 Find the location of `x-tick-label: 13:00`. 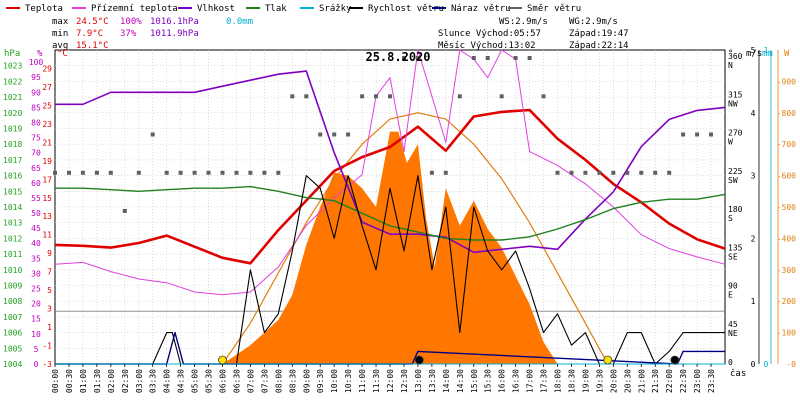

x-tick-label: 13:00 is located at coordinates (418, 381).